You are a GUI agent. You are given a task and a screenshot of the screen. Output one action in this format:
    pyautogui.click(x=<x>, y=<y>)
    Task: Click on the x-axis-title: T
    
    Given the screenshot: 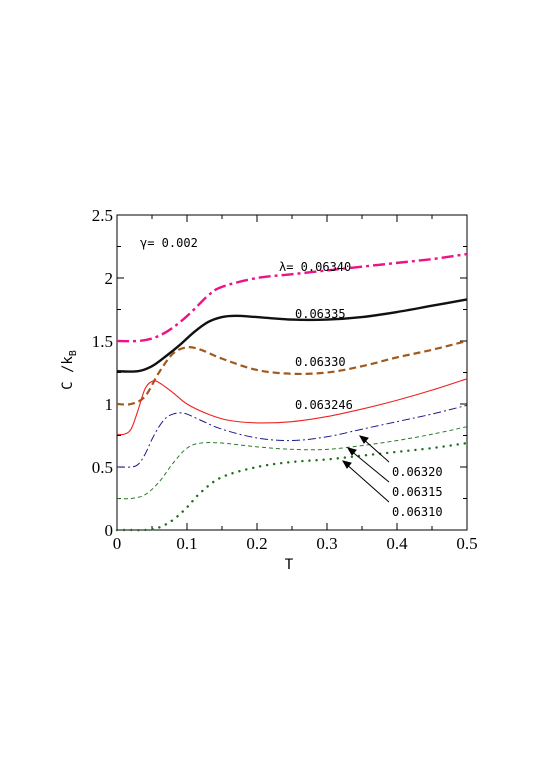 What is the action you would take?
    pyautogui.click(x=289, y=565)
    